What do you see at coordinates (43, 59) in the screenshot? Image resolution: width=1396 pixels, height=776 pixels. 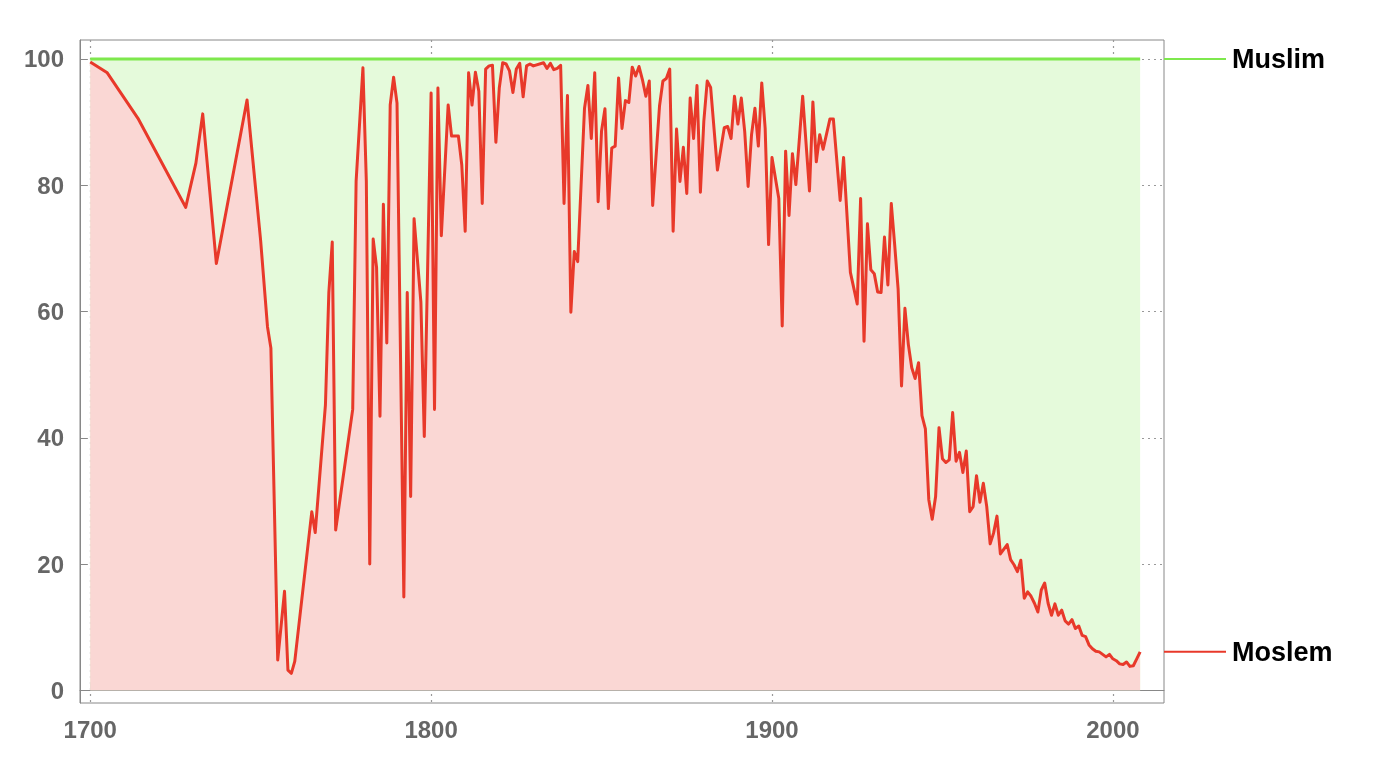 I see `y-tick-label: 100` at bounding box center [43, 59].